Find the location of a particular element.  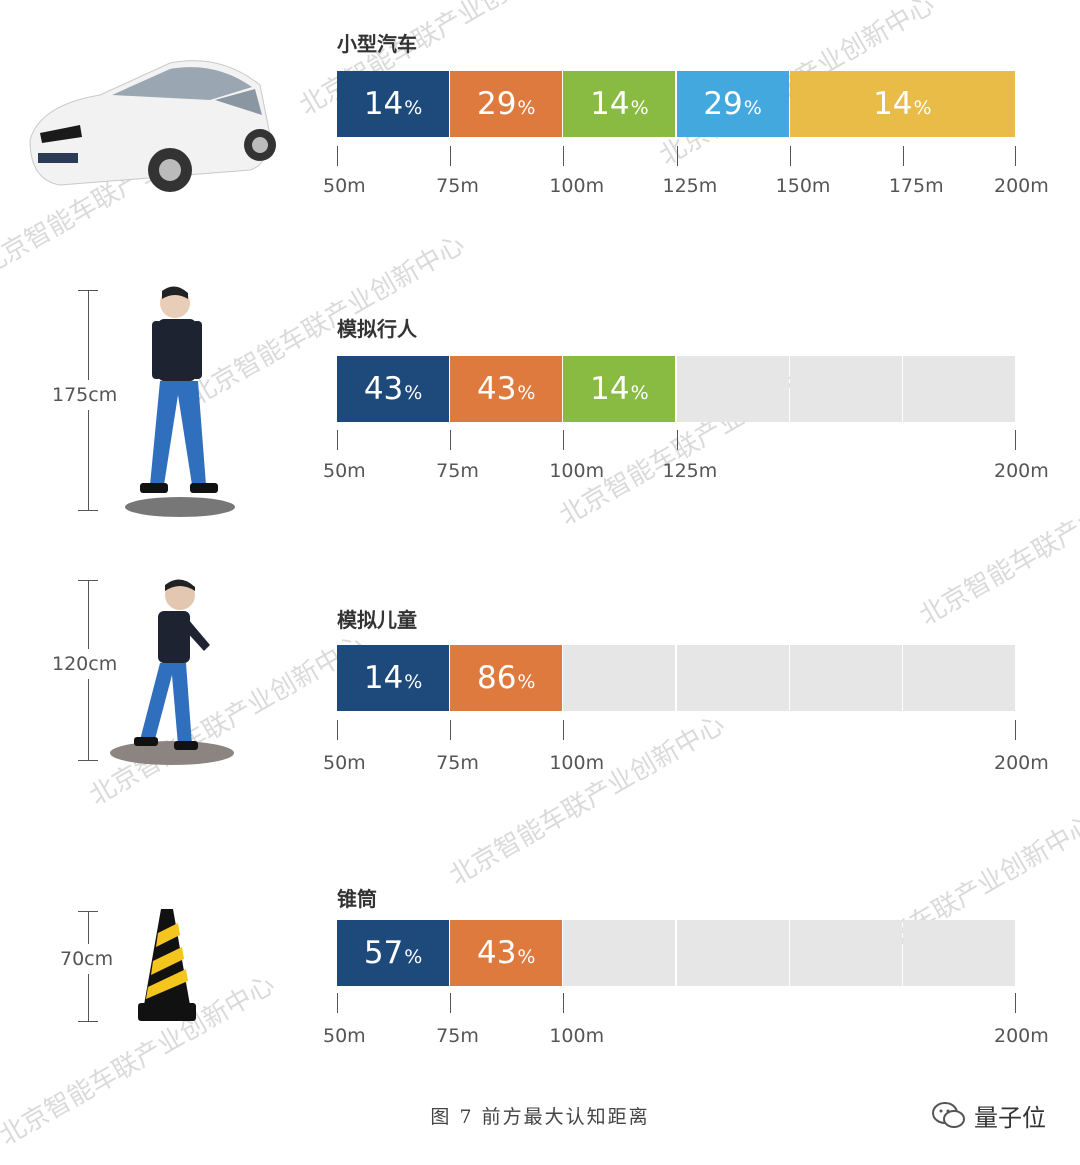

wechat-icon is located at coordinates (948, 1114).